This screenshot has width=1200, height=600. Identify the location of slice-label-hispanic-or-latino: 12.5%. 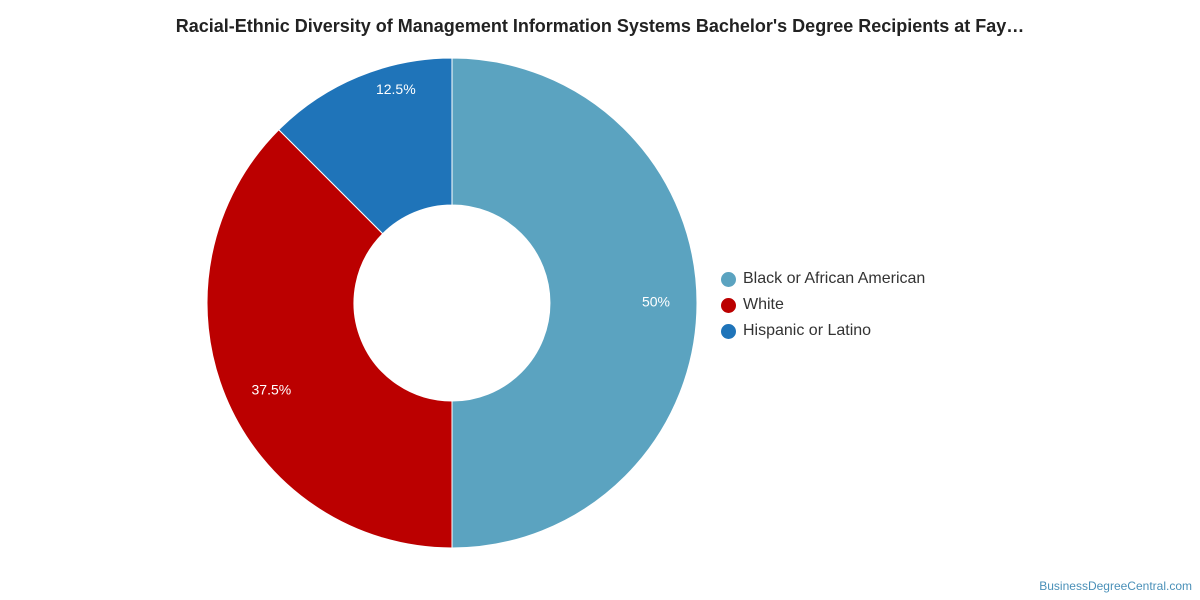
(396, 89).